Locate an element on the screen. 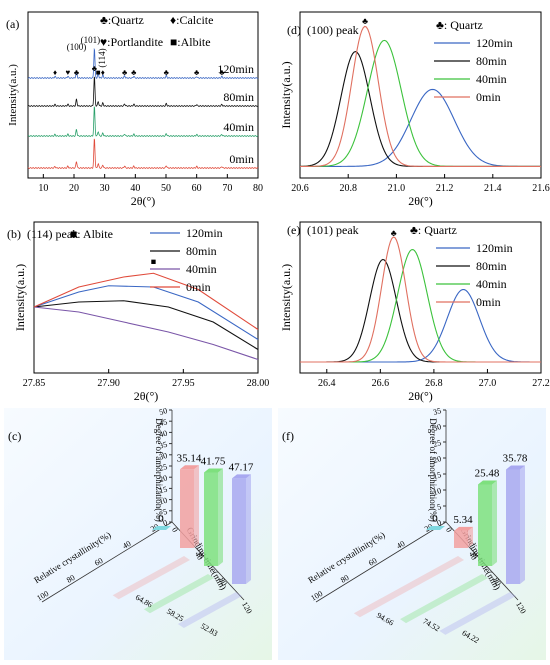 This screenshot has width=550, height=665. y-tick-label: 15 is located at coordinates (163, 490).